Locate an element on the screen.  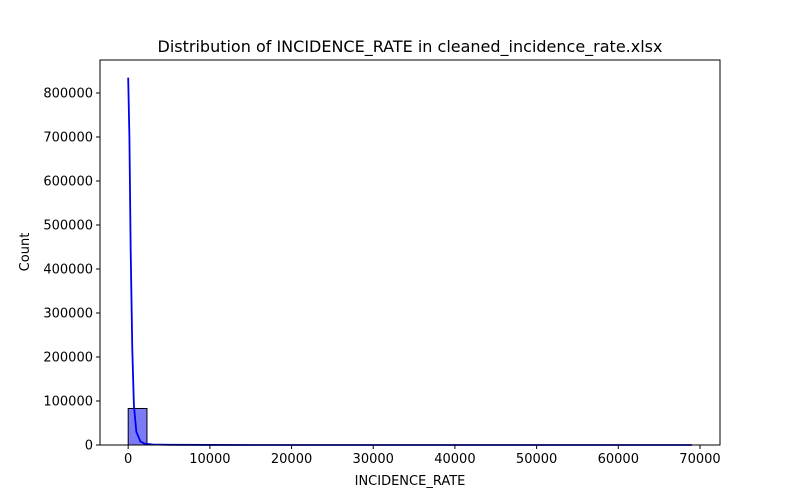
y-tick-label: 100000 is located at coordinates (68, 402).